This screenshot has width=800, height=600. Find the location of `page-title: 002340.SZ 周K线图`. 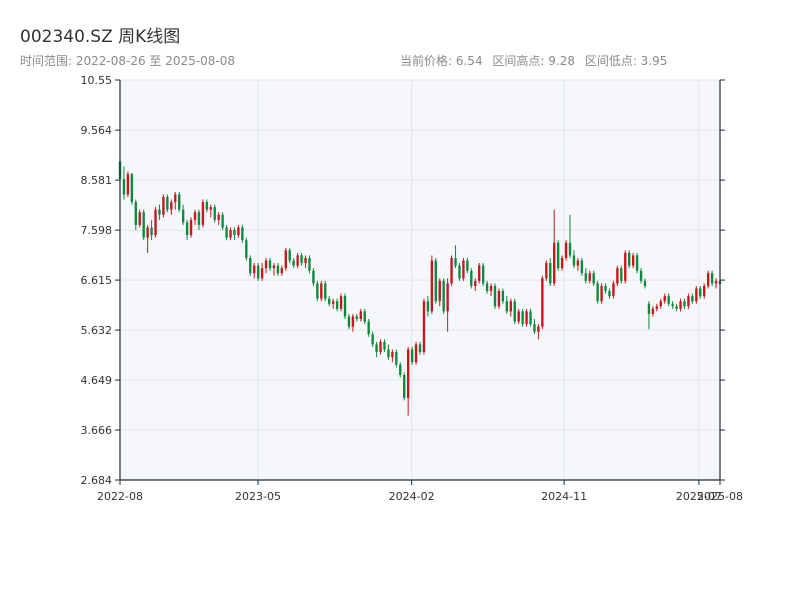

page-title: 002340.SZ 周K线图 is located at coordinates (100, 37).